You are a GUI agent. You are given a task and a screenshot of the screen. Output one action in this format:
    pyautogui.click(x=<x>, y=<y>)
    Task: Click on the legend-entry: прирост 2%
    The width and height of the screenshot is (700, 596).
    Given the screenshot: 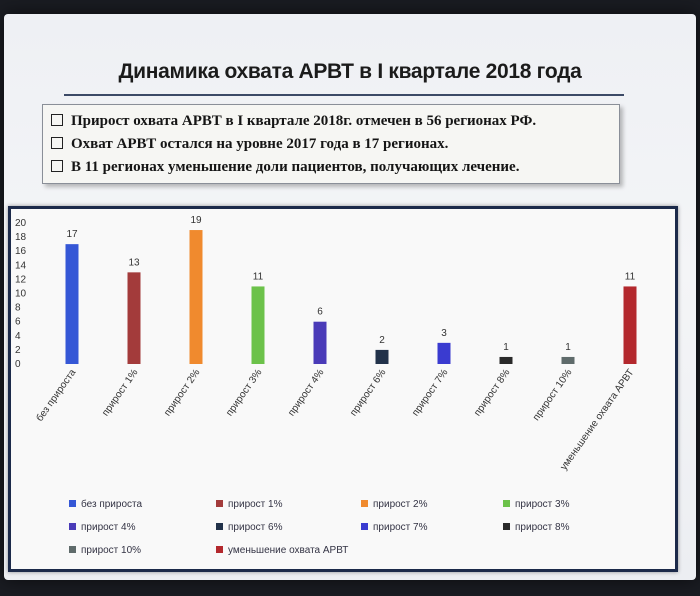 What is the action you would take?
    pyautogui.click(x=394, y=504)
    